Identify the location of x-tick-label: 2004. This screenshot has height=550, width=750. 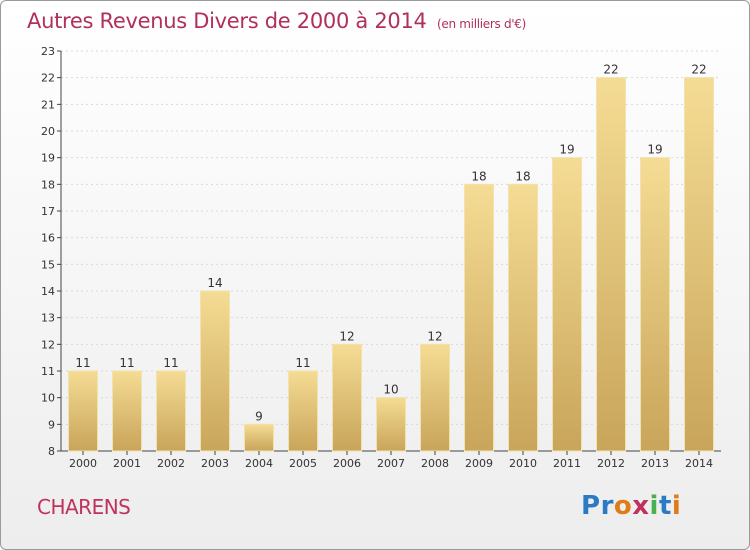
(259, 463).